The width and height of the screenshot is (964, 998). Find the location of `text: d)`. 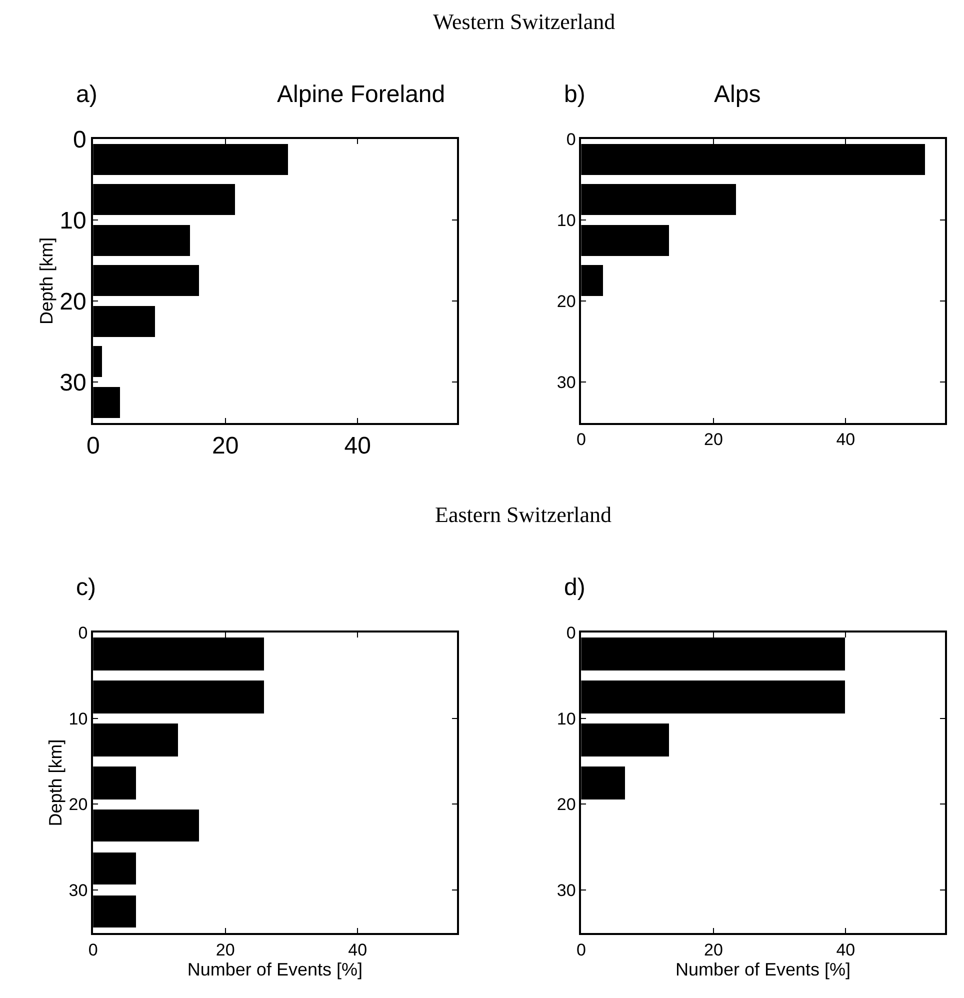

text: d) is located at coordinates (575, 587).